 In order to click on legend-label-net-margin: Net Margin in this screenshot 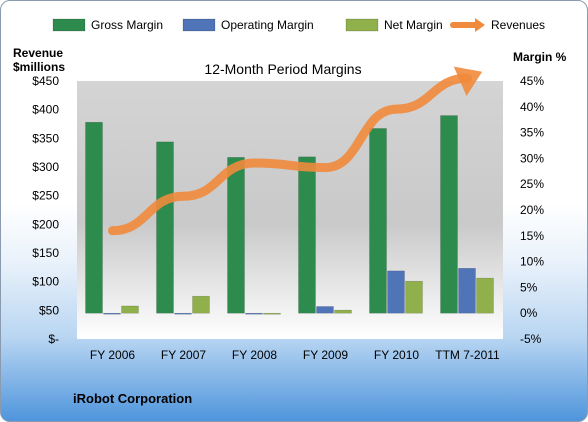, I will do `click(413, 25)`.